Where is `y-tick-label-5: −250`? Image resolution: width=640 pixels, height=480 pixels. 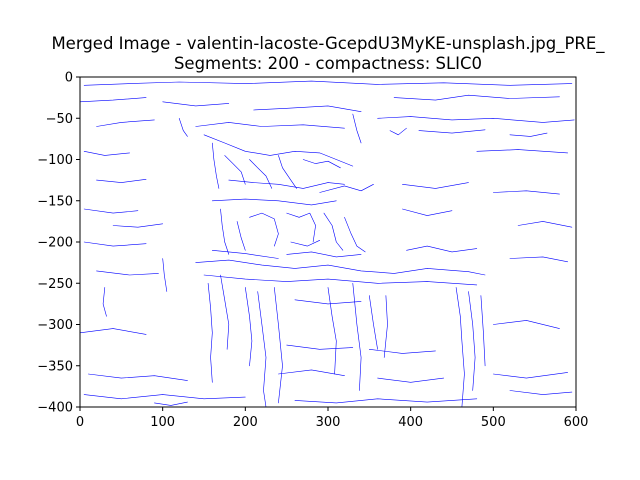
y-tick-label-5: −250 is located at coordinates (55, 284).